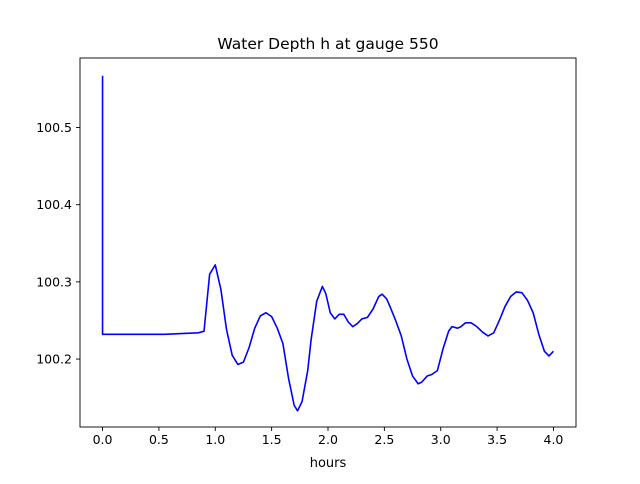 The image size is (640, 484). Describe the element at coordinates (441, 439) in the screenshot. I see `x-tick-label: 3.0` at that location.